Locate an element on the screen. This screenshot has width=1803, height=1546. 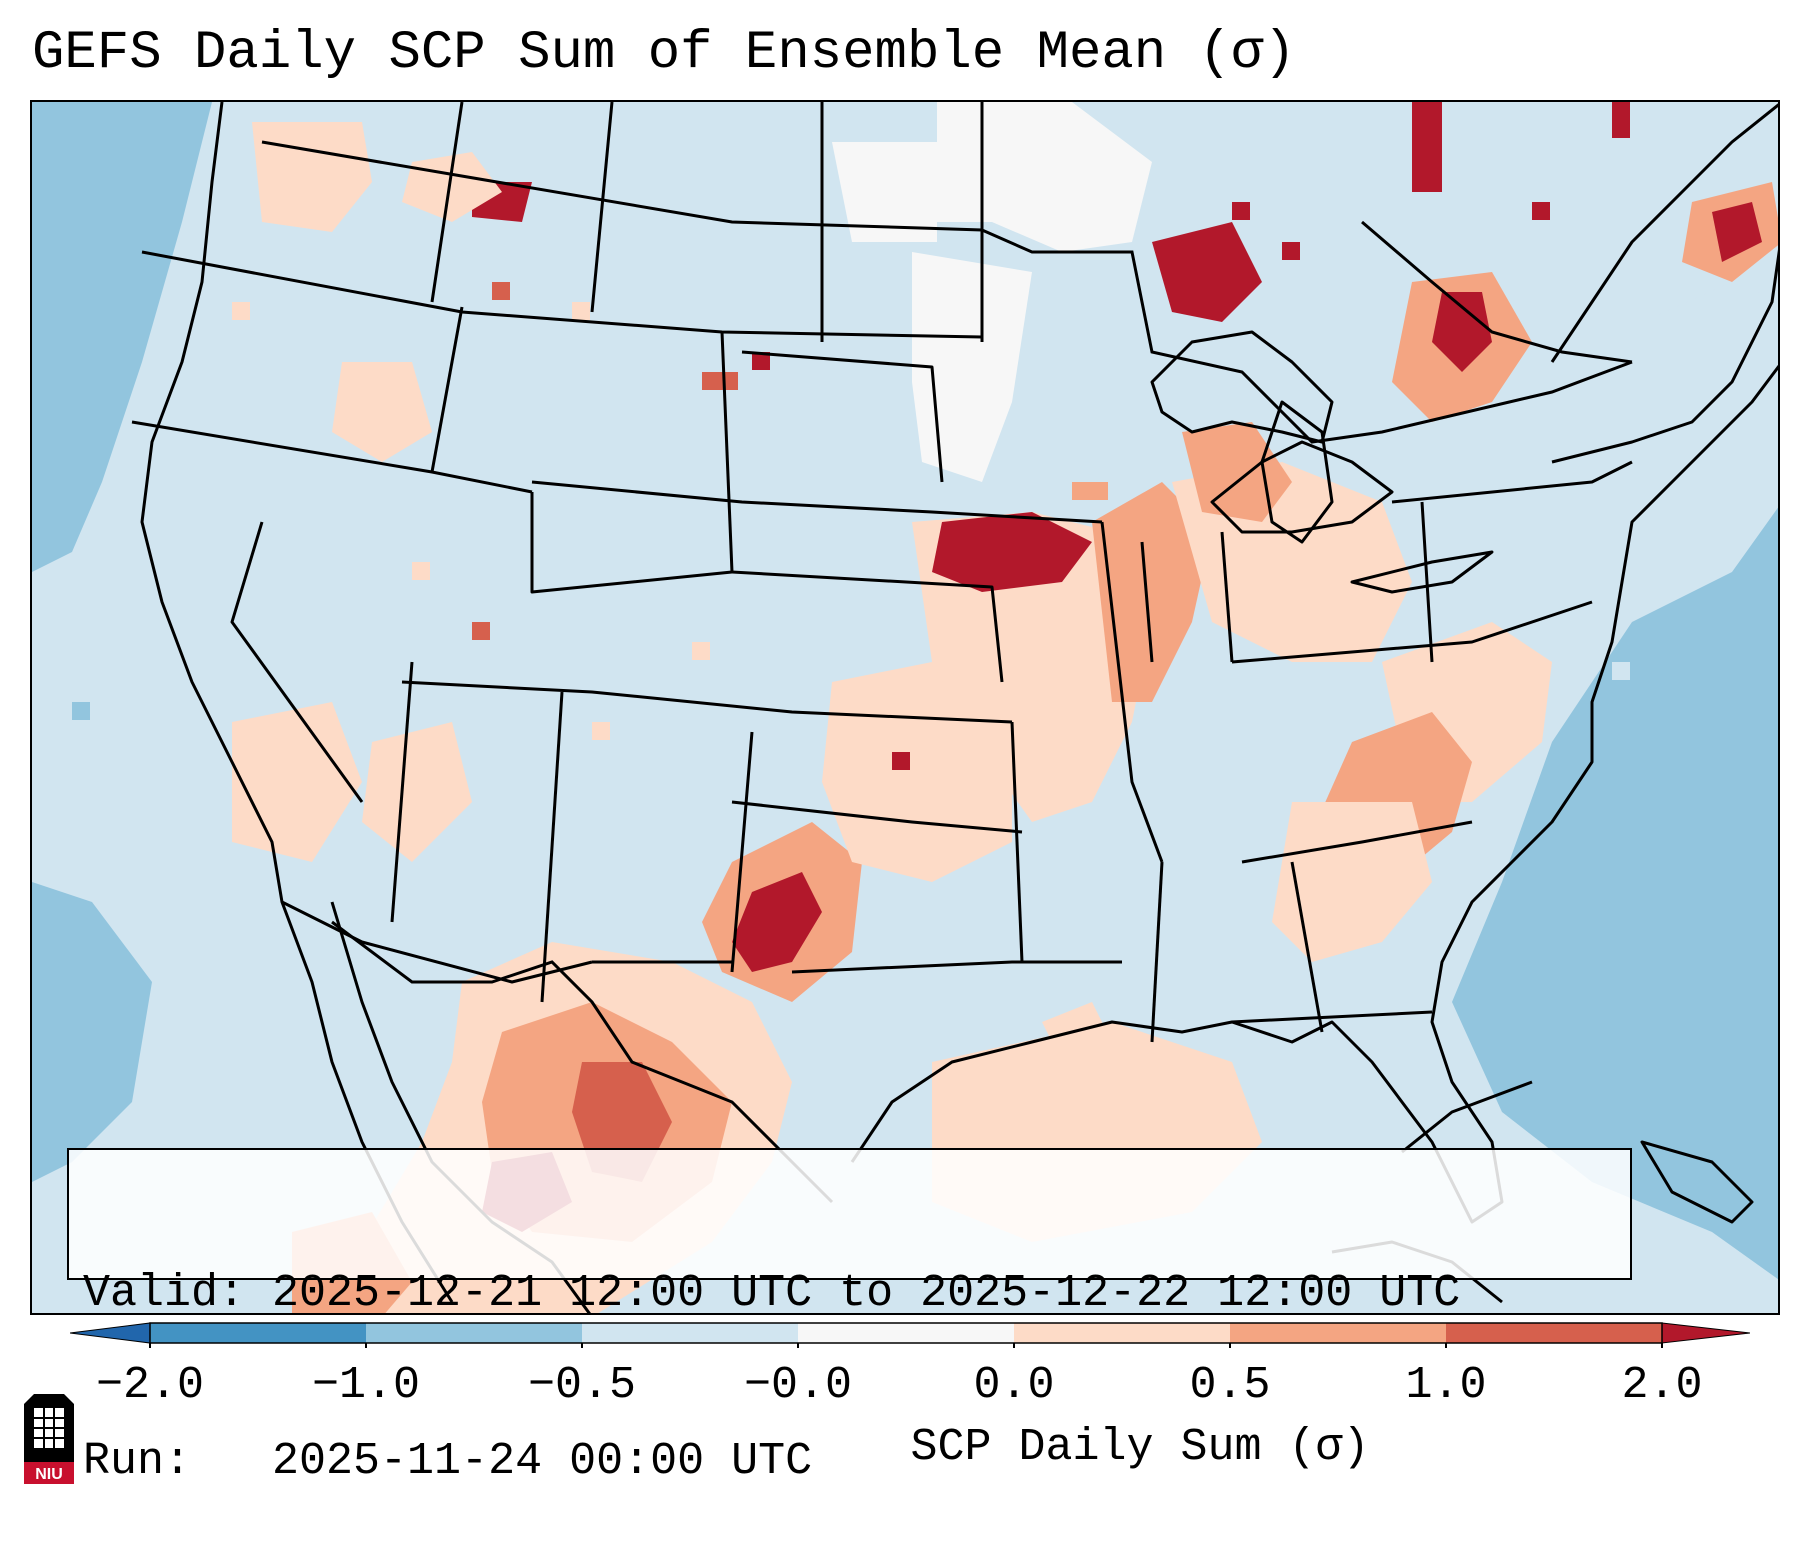
colorbar-tick-6: 0.5 is located at coordinates (1230, 1385).